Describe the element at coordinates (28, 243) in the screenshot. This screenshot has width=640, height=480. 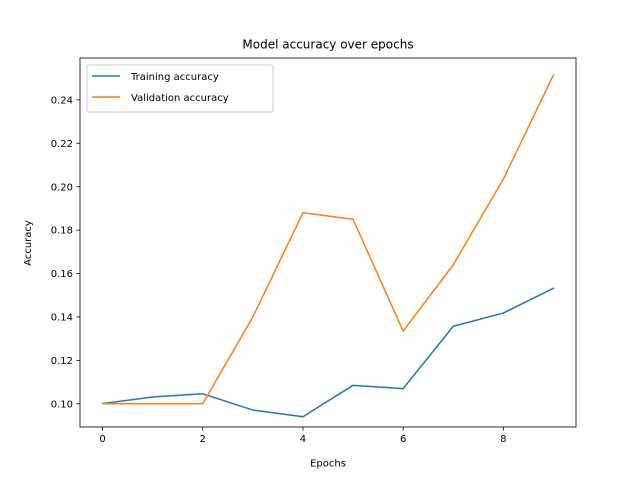
I see `y-axis-label: Accuracy` at that location.